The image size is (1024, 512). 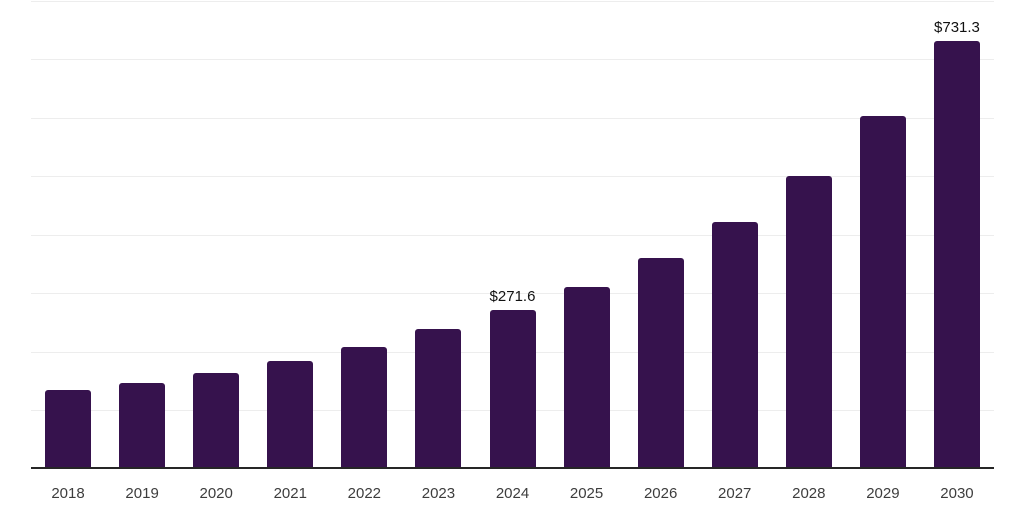 What do you see at coordinates (438, 399) in the screenshot?
I see `bar-2023` at bounding box center [438, 399].